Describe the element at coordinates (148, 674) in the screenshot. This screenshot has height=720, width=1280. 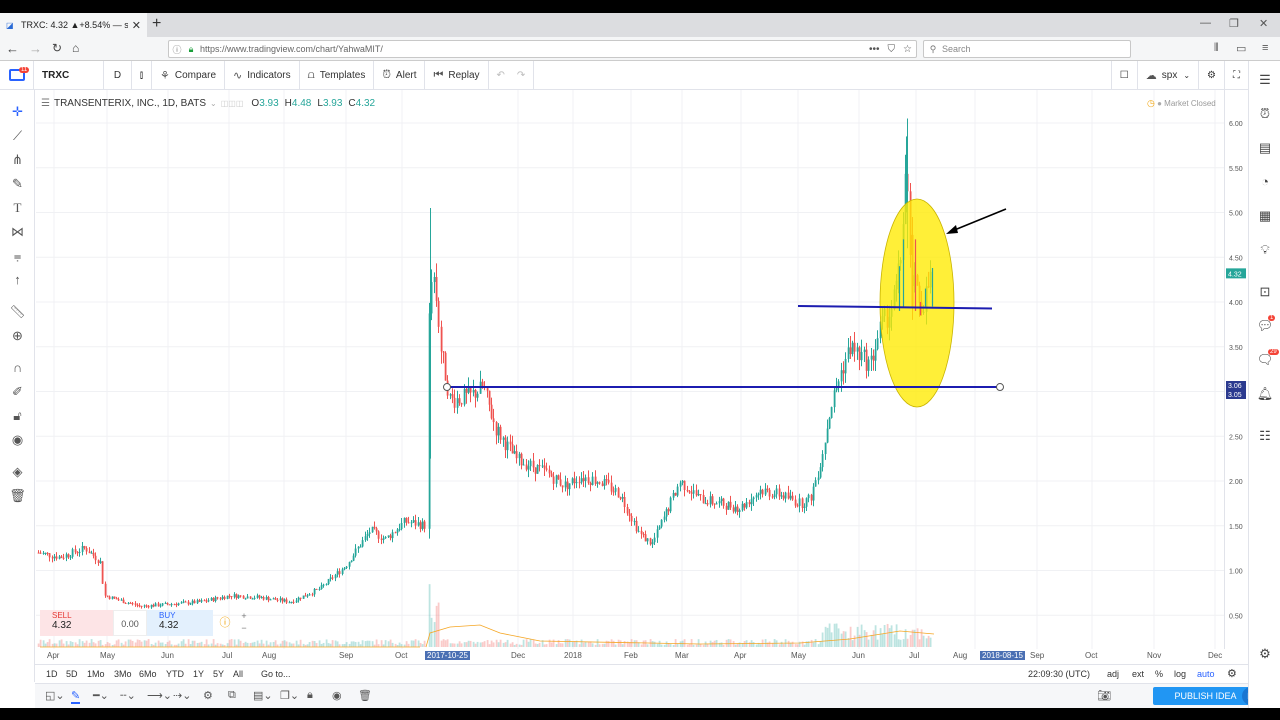
I see `range-6mo: 6Mo` at that location.